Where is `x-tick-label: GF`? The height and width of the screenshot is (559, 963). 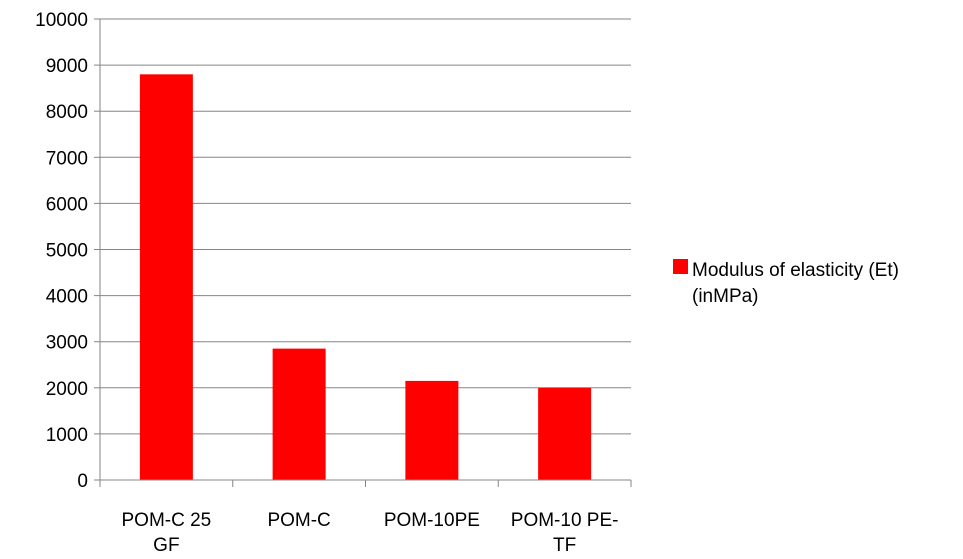 x-tick-label: GF is located at coordinates (166, 545).